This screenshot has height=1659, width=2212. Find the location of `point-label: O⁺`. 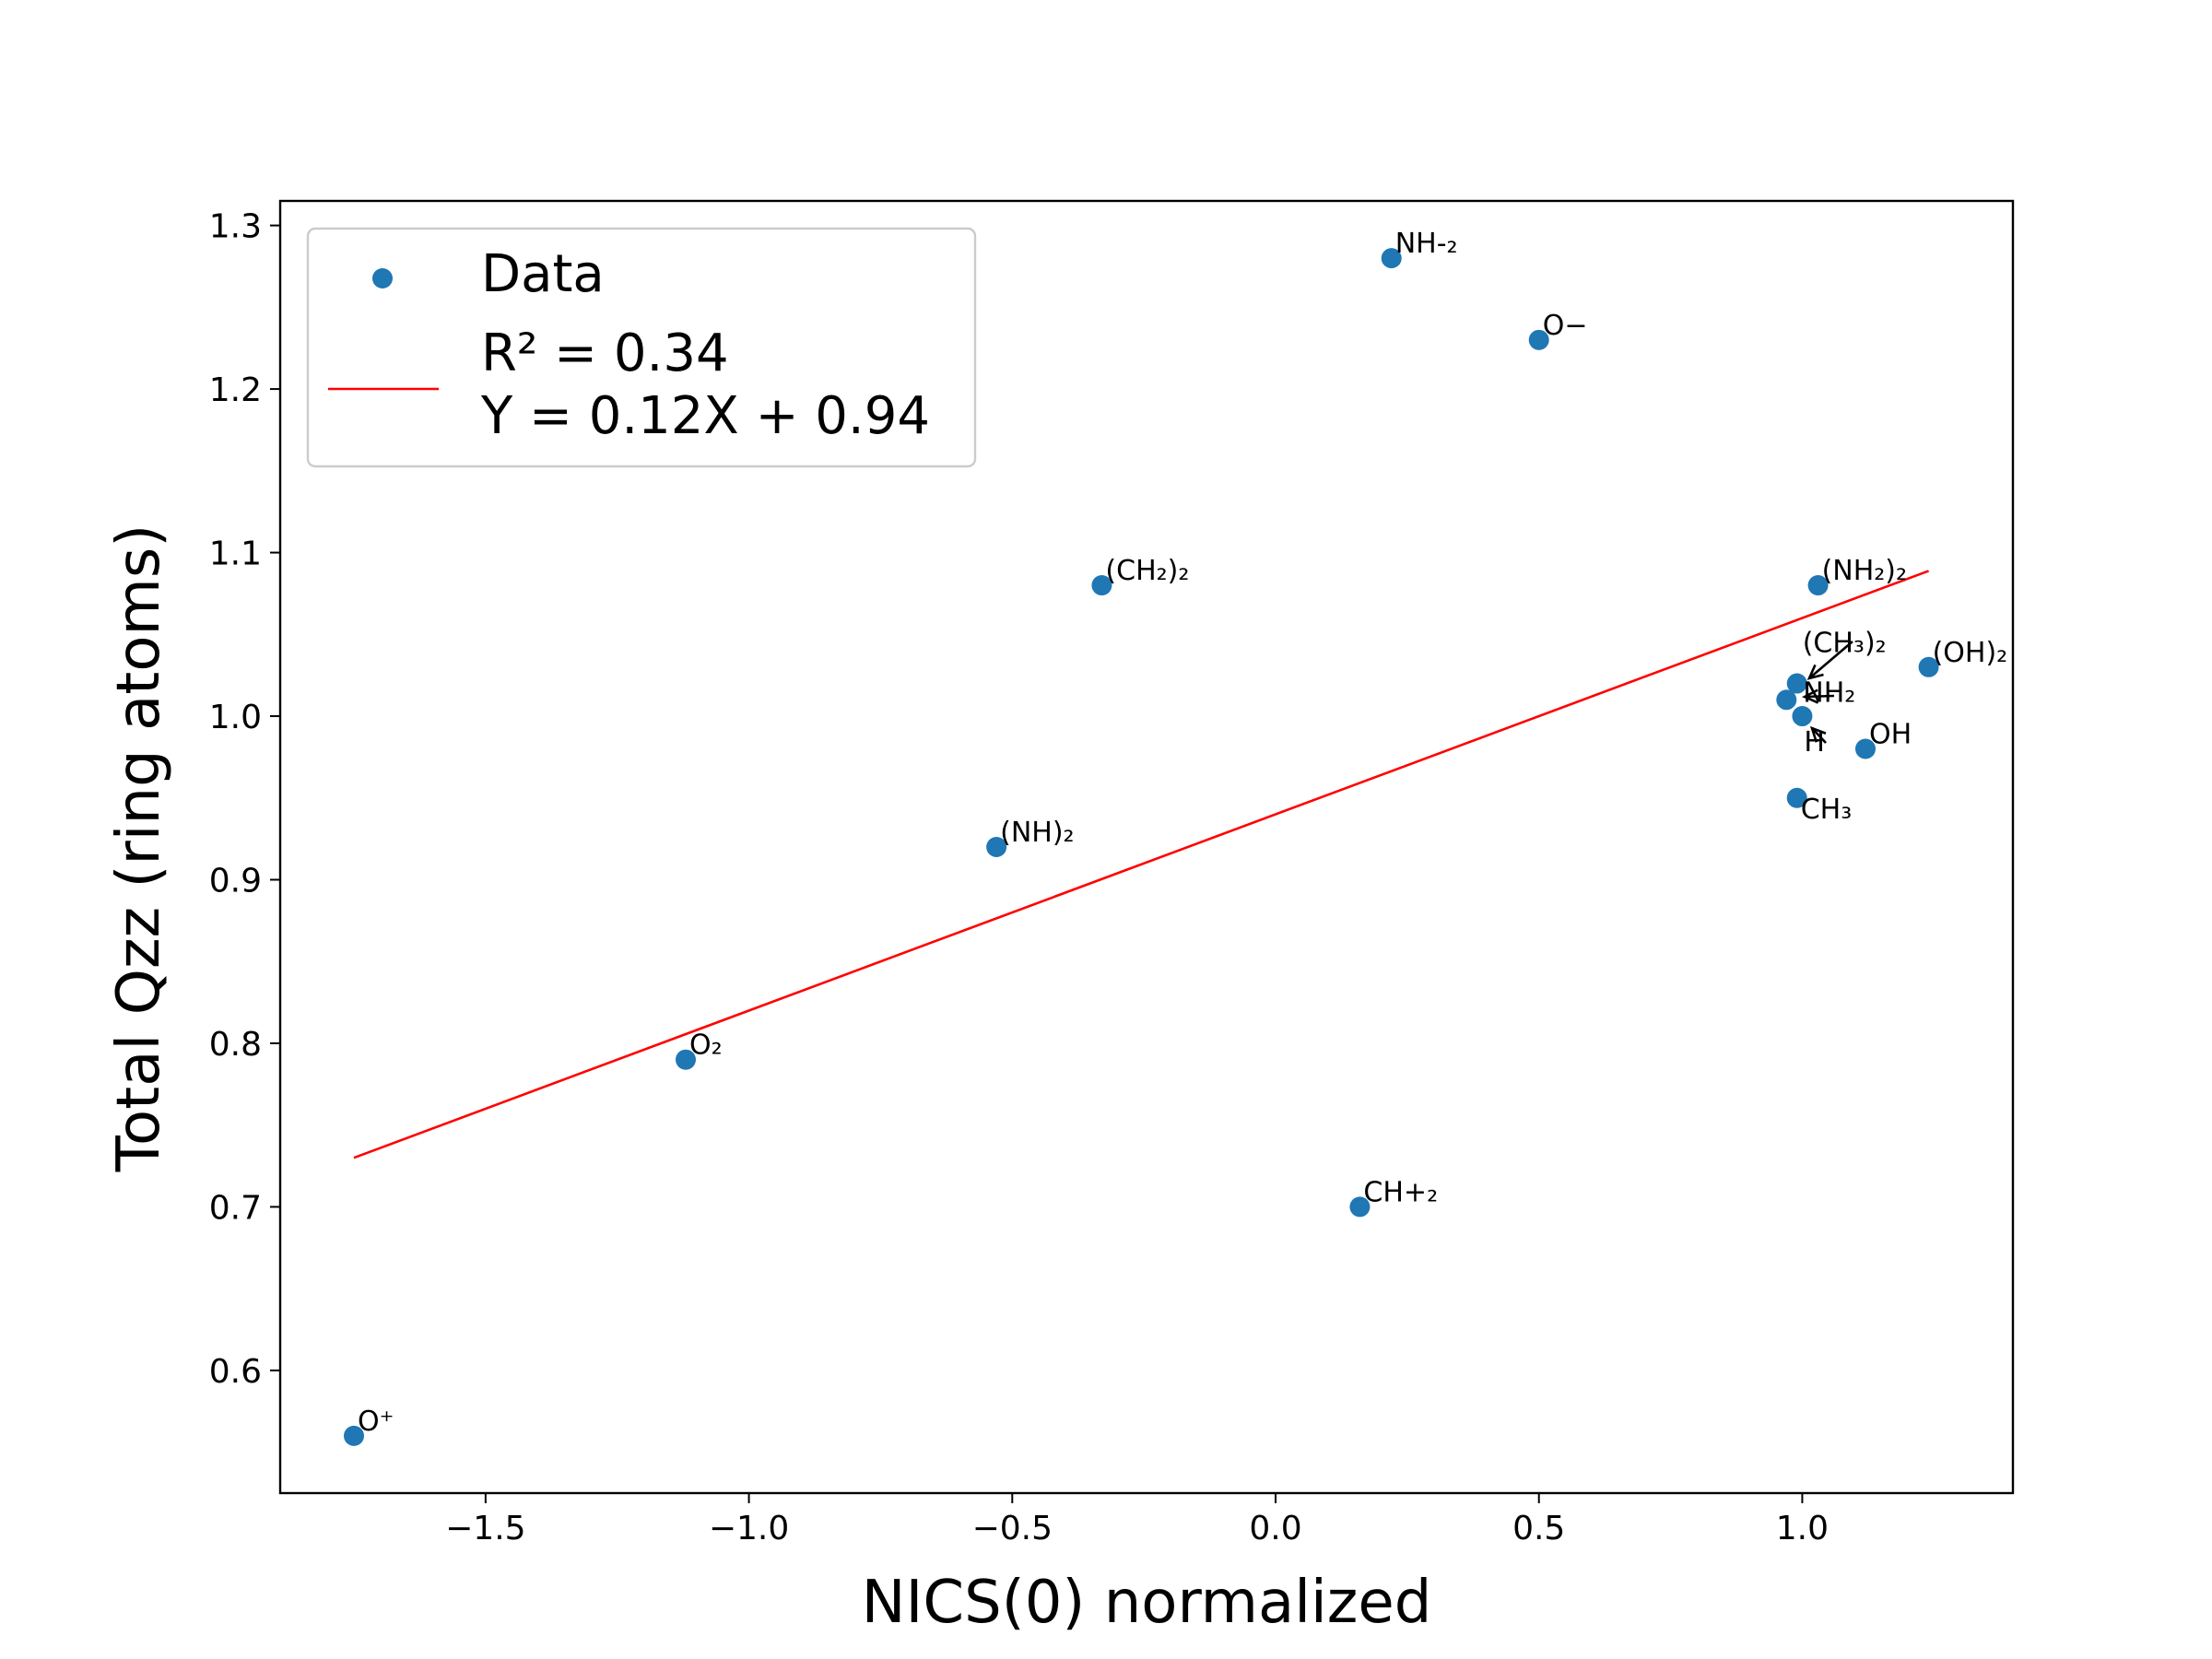

point-label: O⁺ is located at coordinates (376, 1422).